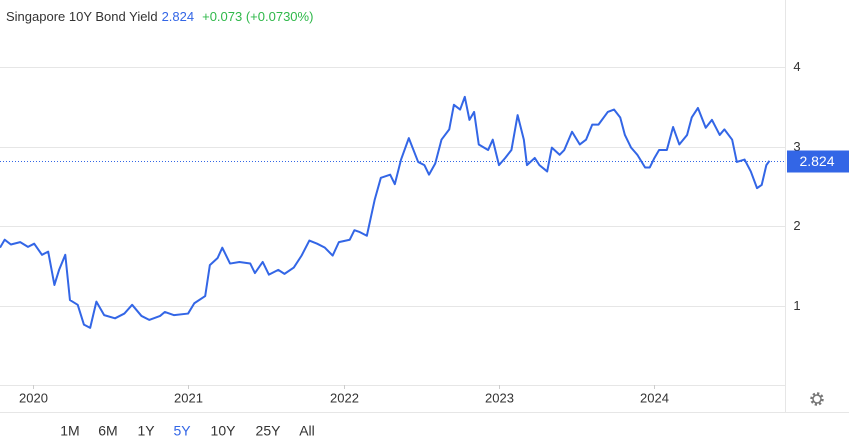  I want to click on last-value-tag-label: 2.824, so click(816, 161).